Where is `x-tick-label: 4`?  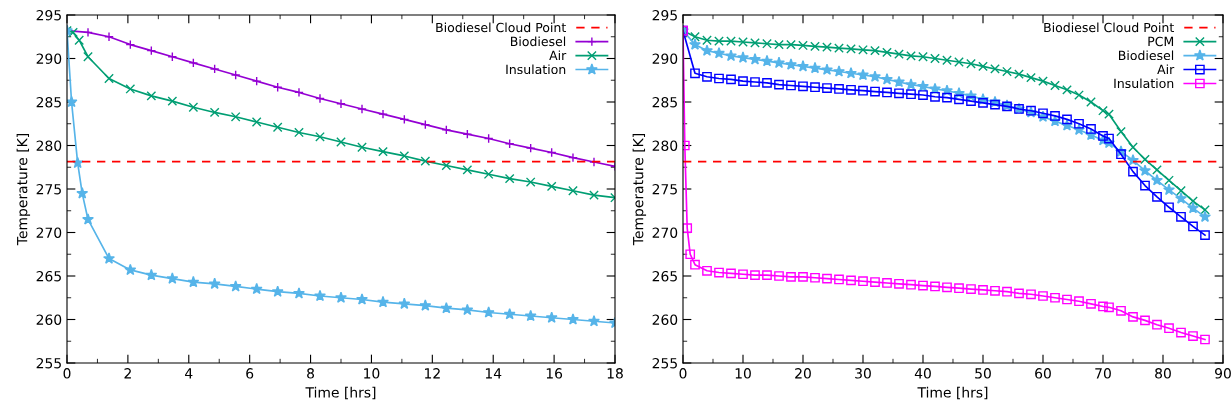 x-tick-label: 4 is located at coordinates (189, 373).